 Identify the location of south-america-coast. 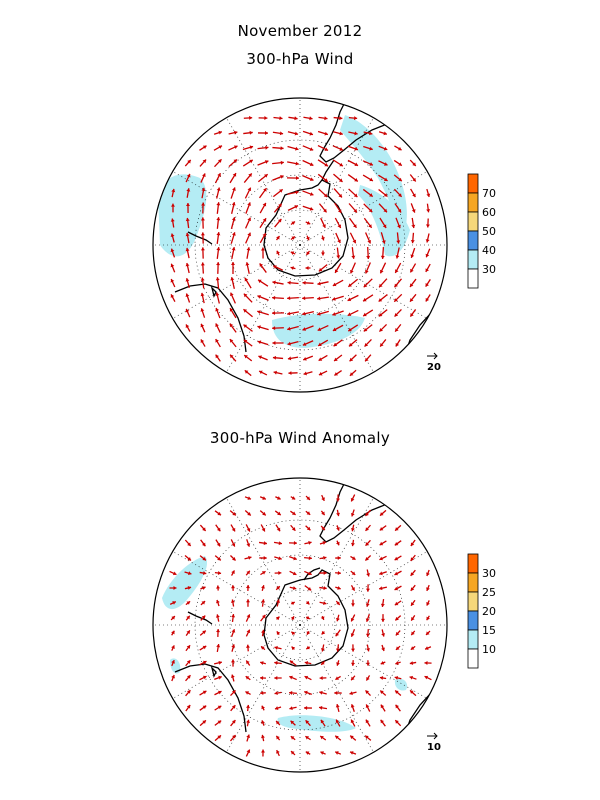
(365, 130).